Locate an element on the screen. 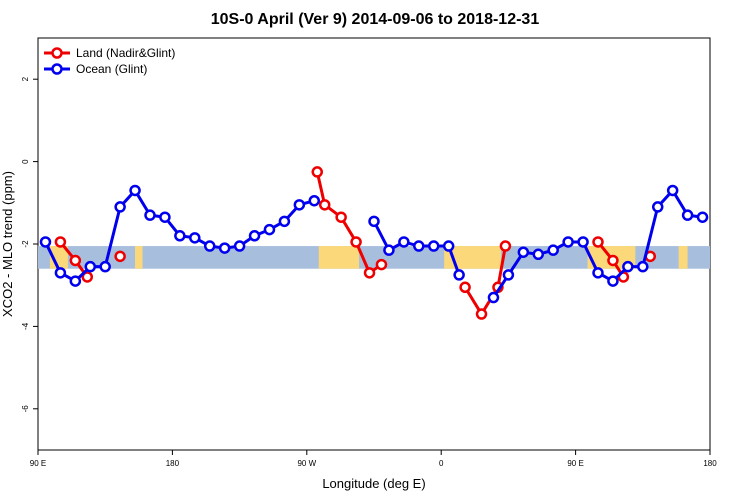  x-tick-label-5: 180 is located at coordinates (710, 463).